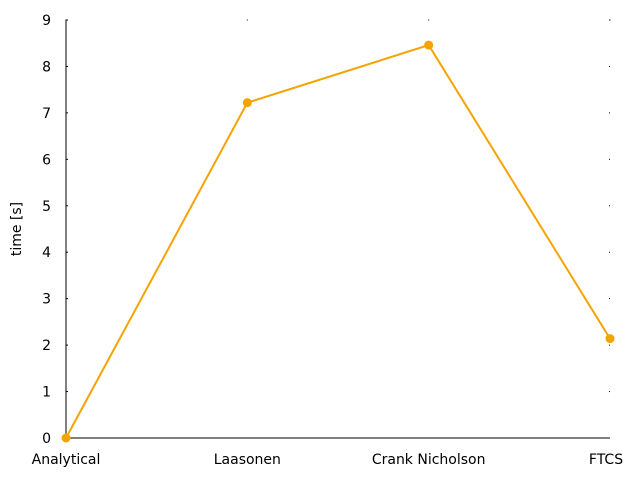 Image resolution: width=640 pixels, height=480 pixels. Describe the element at coordinates (46, 393) in the screenshot. I see `y-tick-label: 1` at that location.